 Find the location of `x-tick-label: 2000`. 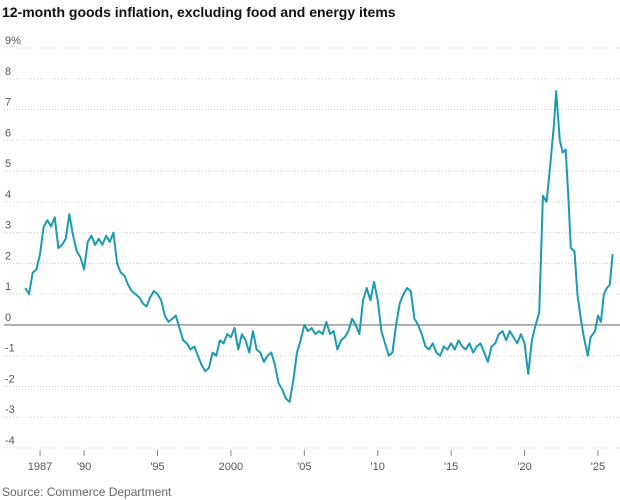

x-tick-label: 2000 is located at coordinates (231, 467).